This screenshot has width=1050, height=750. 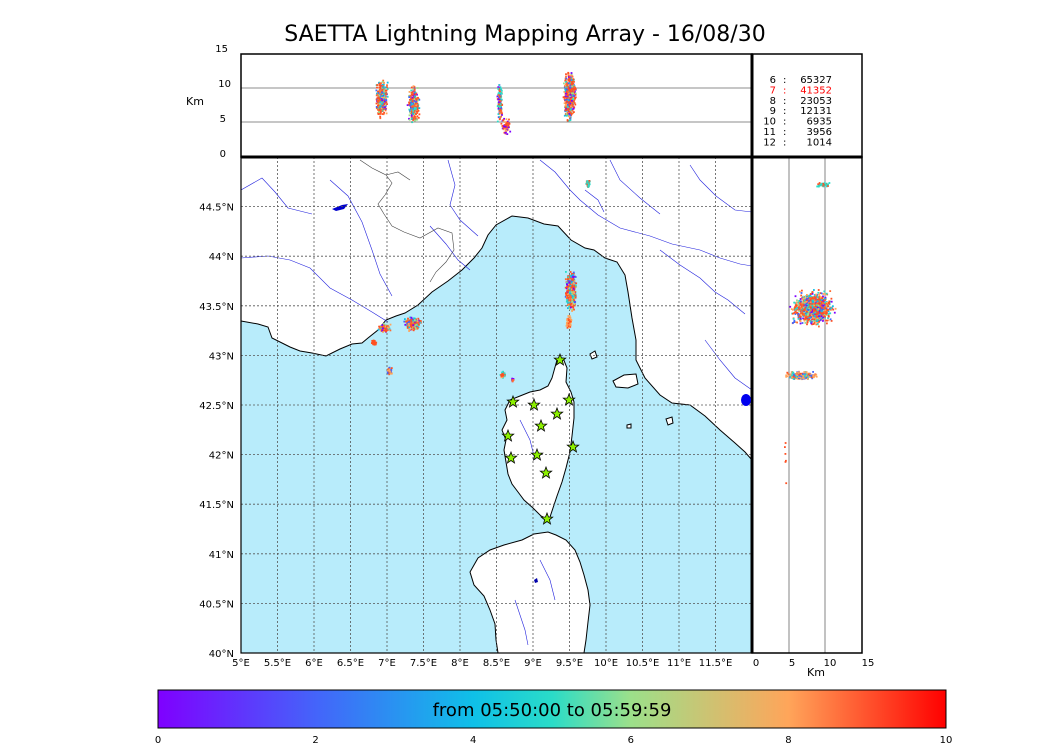 I want to click on alt-tick-label: 5, so click(x=223, y=119).